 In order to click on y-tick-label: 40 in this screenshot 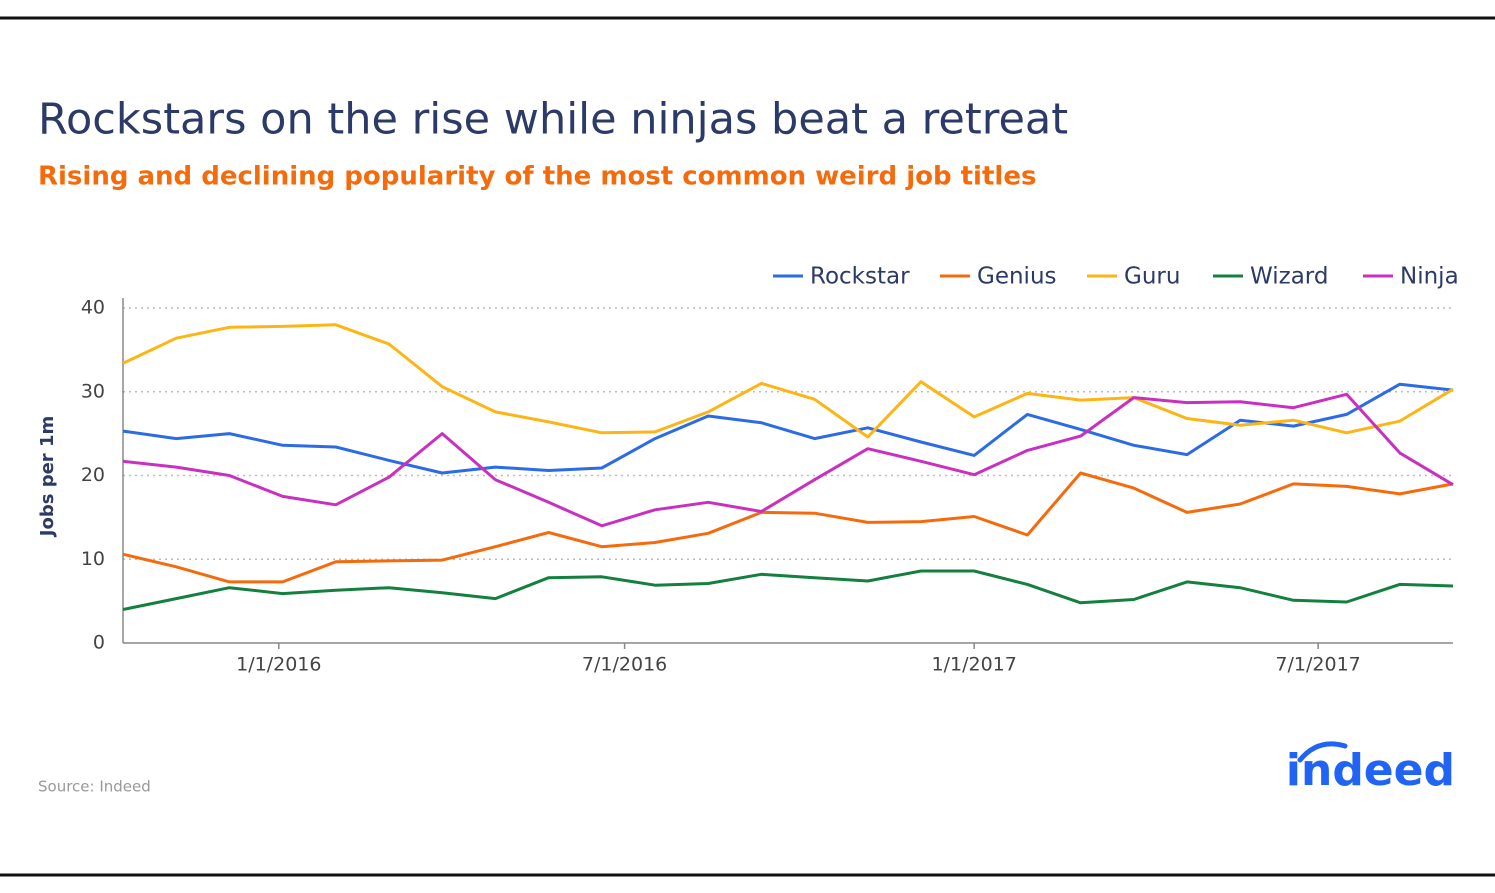, I will do `click(93, 308)`.